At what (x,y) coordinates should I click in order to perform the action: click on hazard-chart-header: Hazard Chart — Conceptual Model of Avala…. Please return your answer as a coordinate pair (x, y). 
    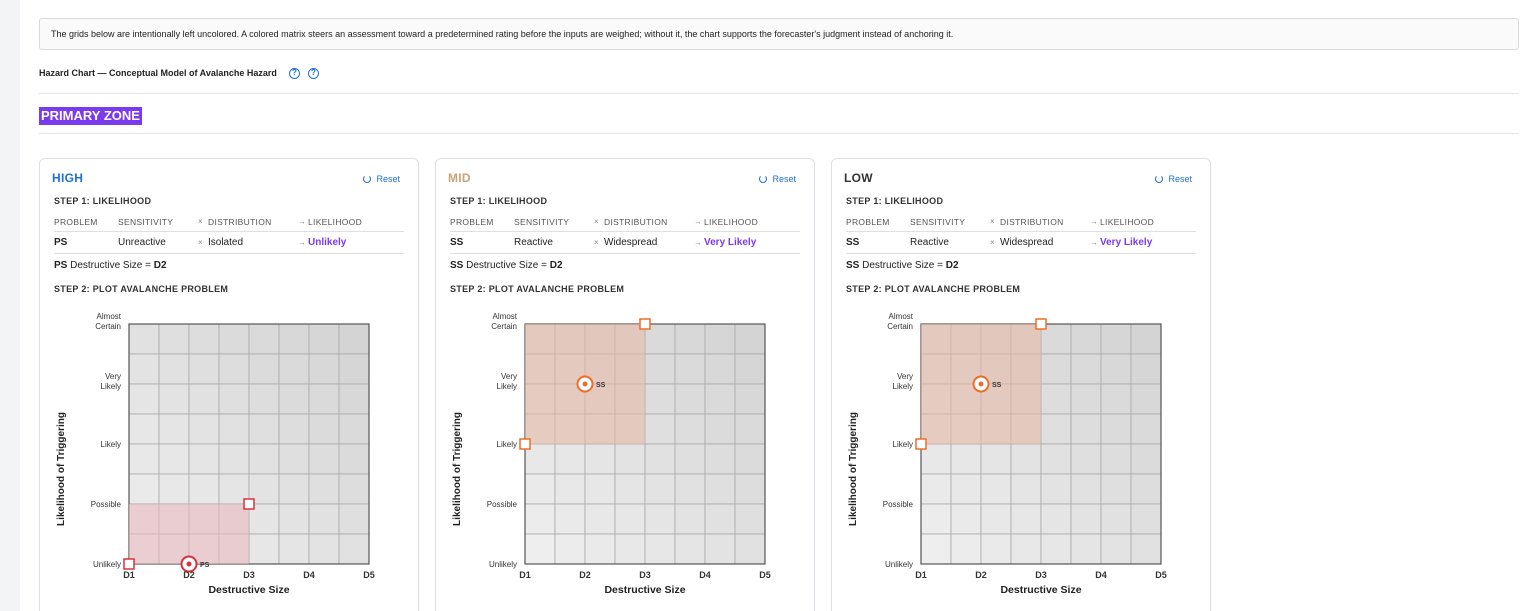
    Looking at the image, I should click on (179, 73).